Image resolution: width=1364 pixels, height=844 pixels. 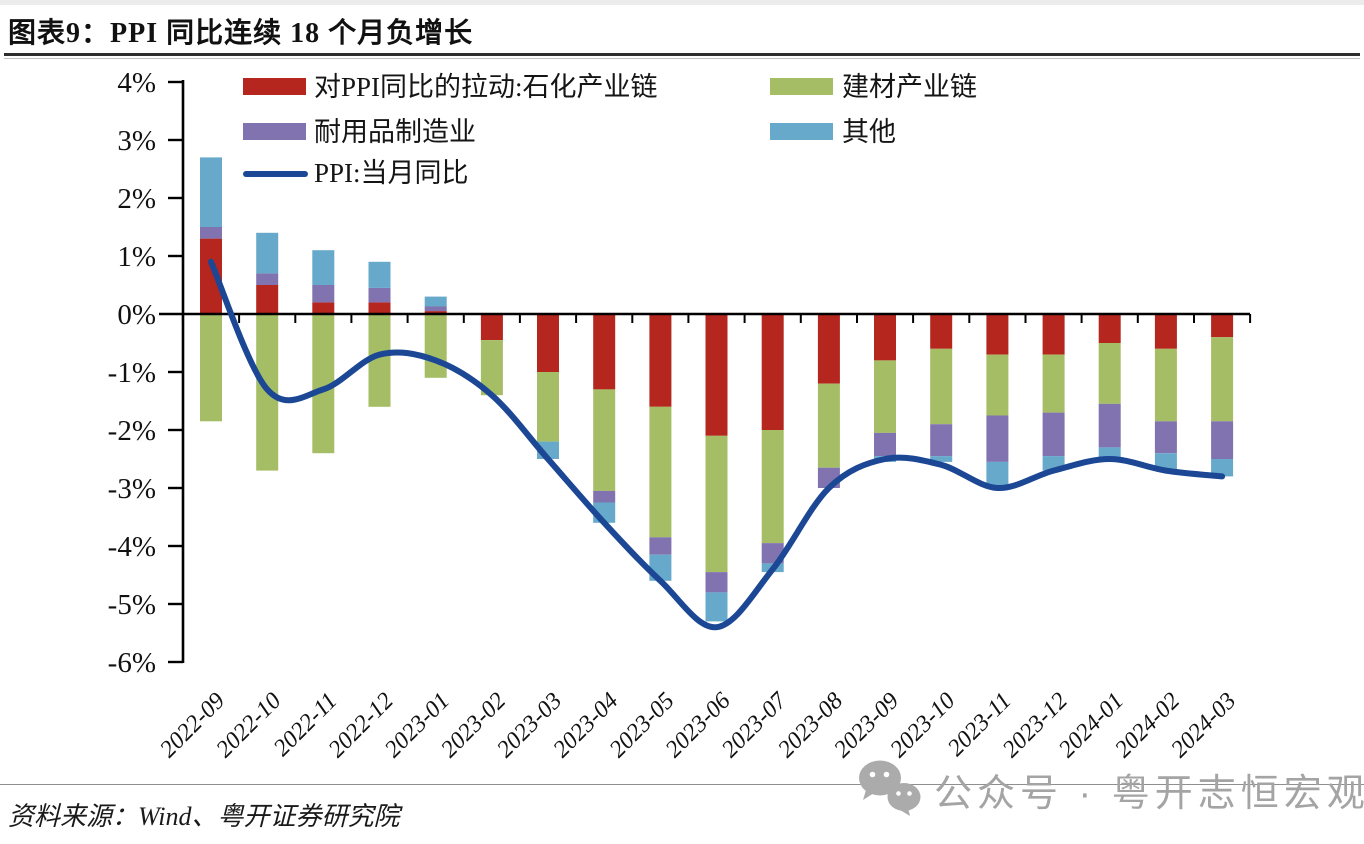 What do you see at coordinates (136, 199) in the screenshot?
I see `y-axis-label: 2%` at bounding box center [136, 199].